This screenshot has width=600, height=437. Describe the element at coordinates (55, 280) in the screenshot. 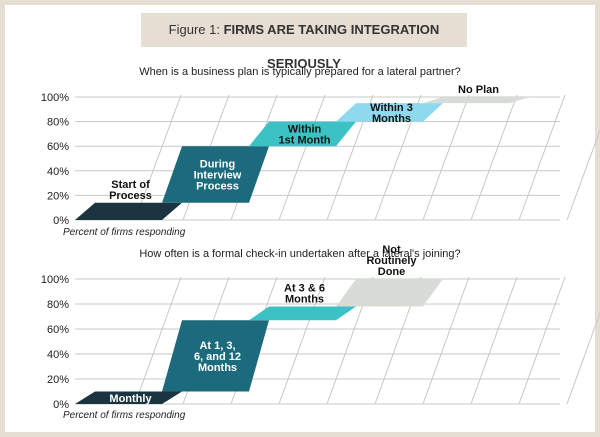

I see `chart-2-y-tick-label: 100%` at that location.